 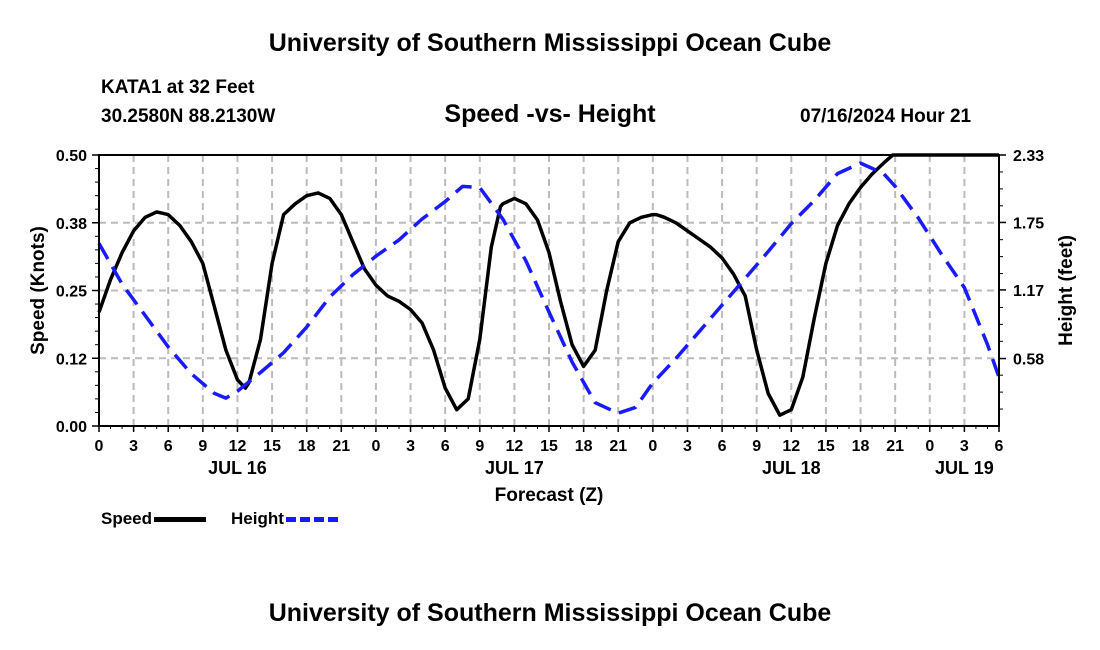 What do you see at coordinates (1028, 156) in the screenshot?
I see `y2-tick-label: 2.33` at bounding box center [1028, 156].